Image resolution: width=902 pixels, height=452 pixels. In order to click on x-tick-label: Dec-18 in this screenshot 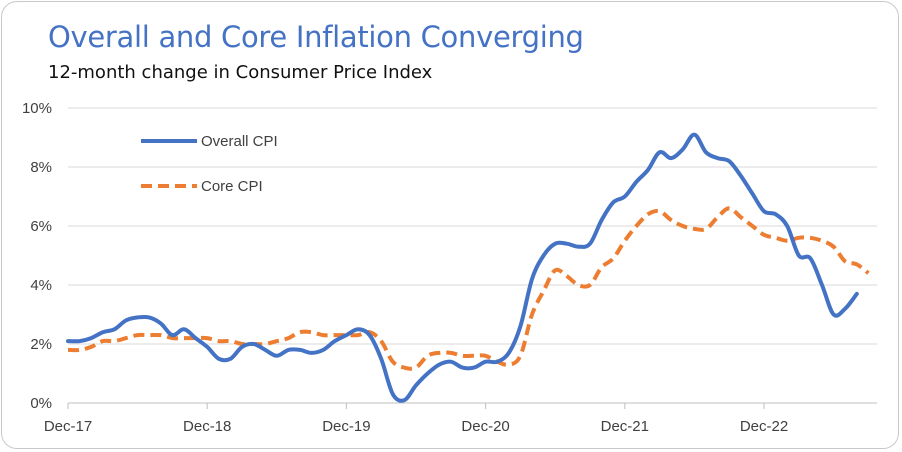, I will do `click(207, 426)`.